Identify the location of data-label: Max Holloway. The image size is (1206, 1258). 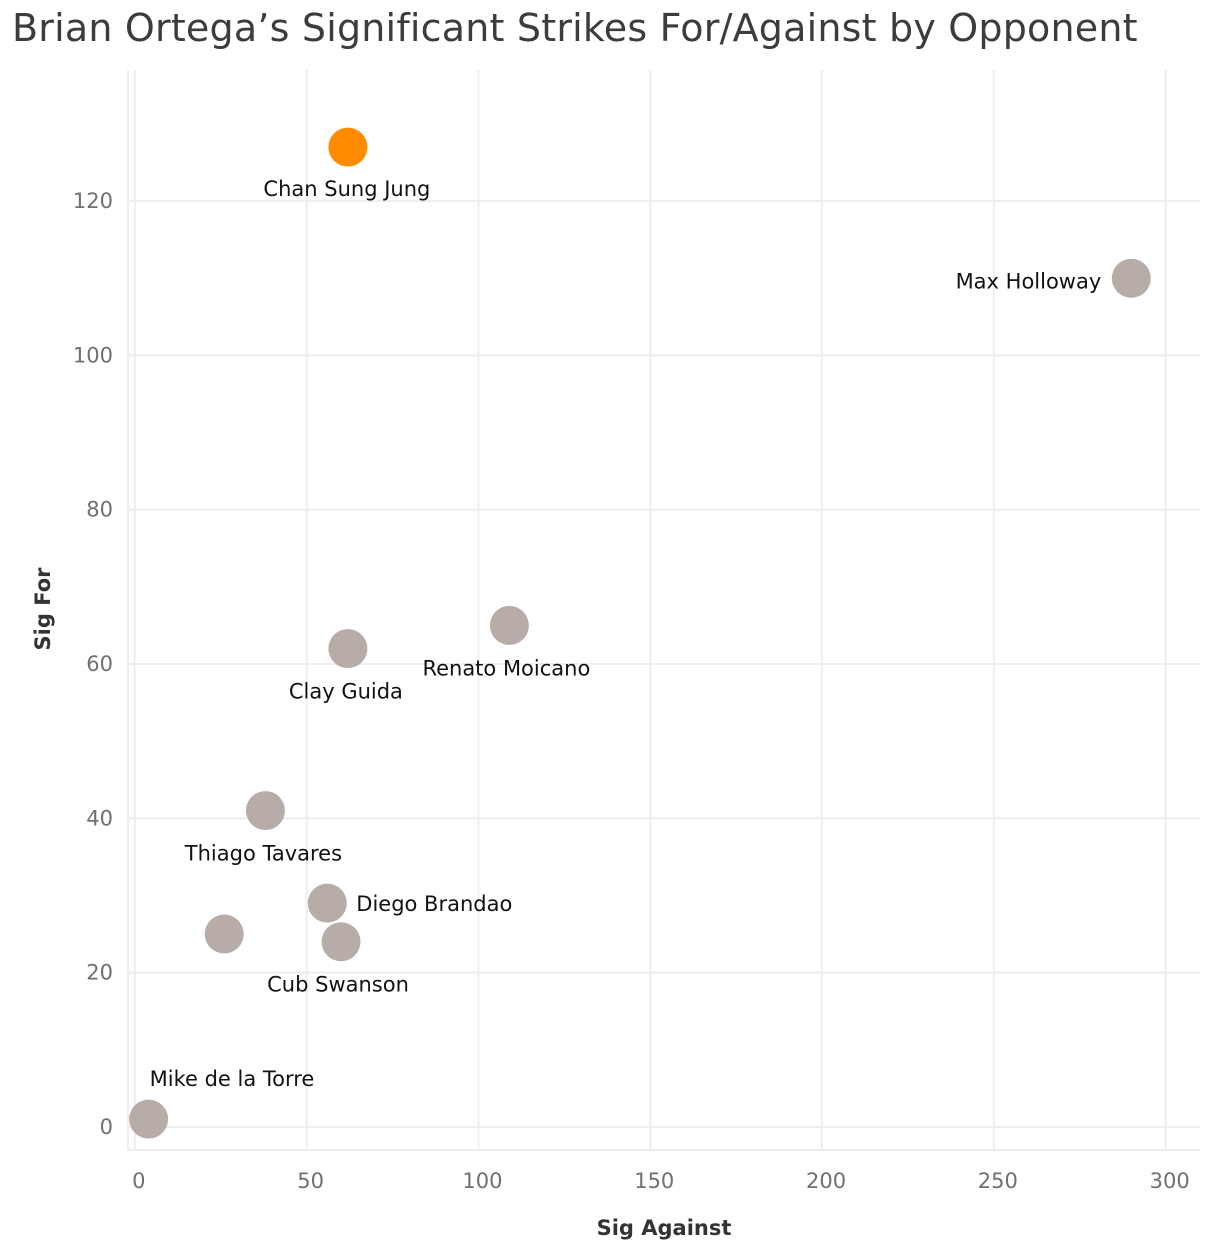
(1029, 281).